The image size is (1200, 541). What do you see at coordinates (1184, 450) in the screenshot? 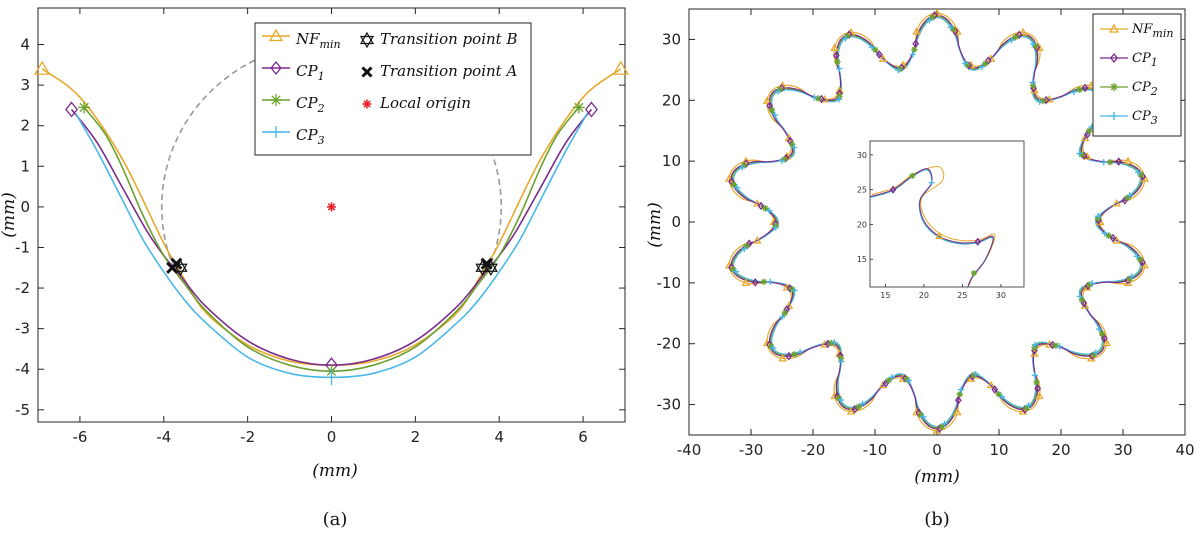
I see `x-tick-label: 40` at bounding box center [1184, 450].